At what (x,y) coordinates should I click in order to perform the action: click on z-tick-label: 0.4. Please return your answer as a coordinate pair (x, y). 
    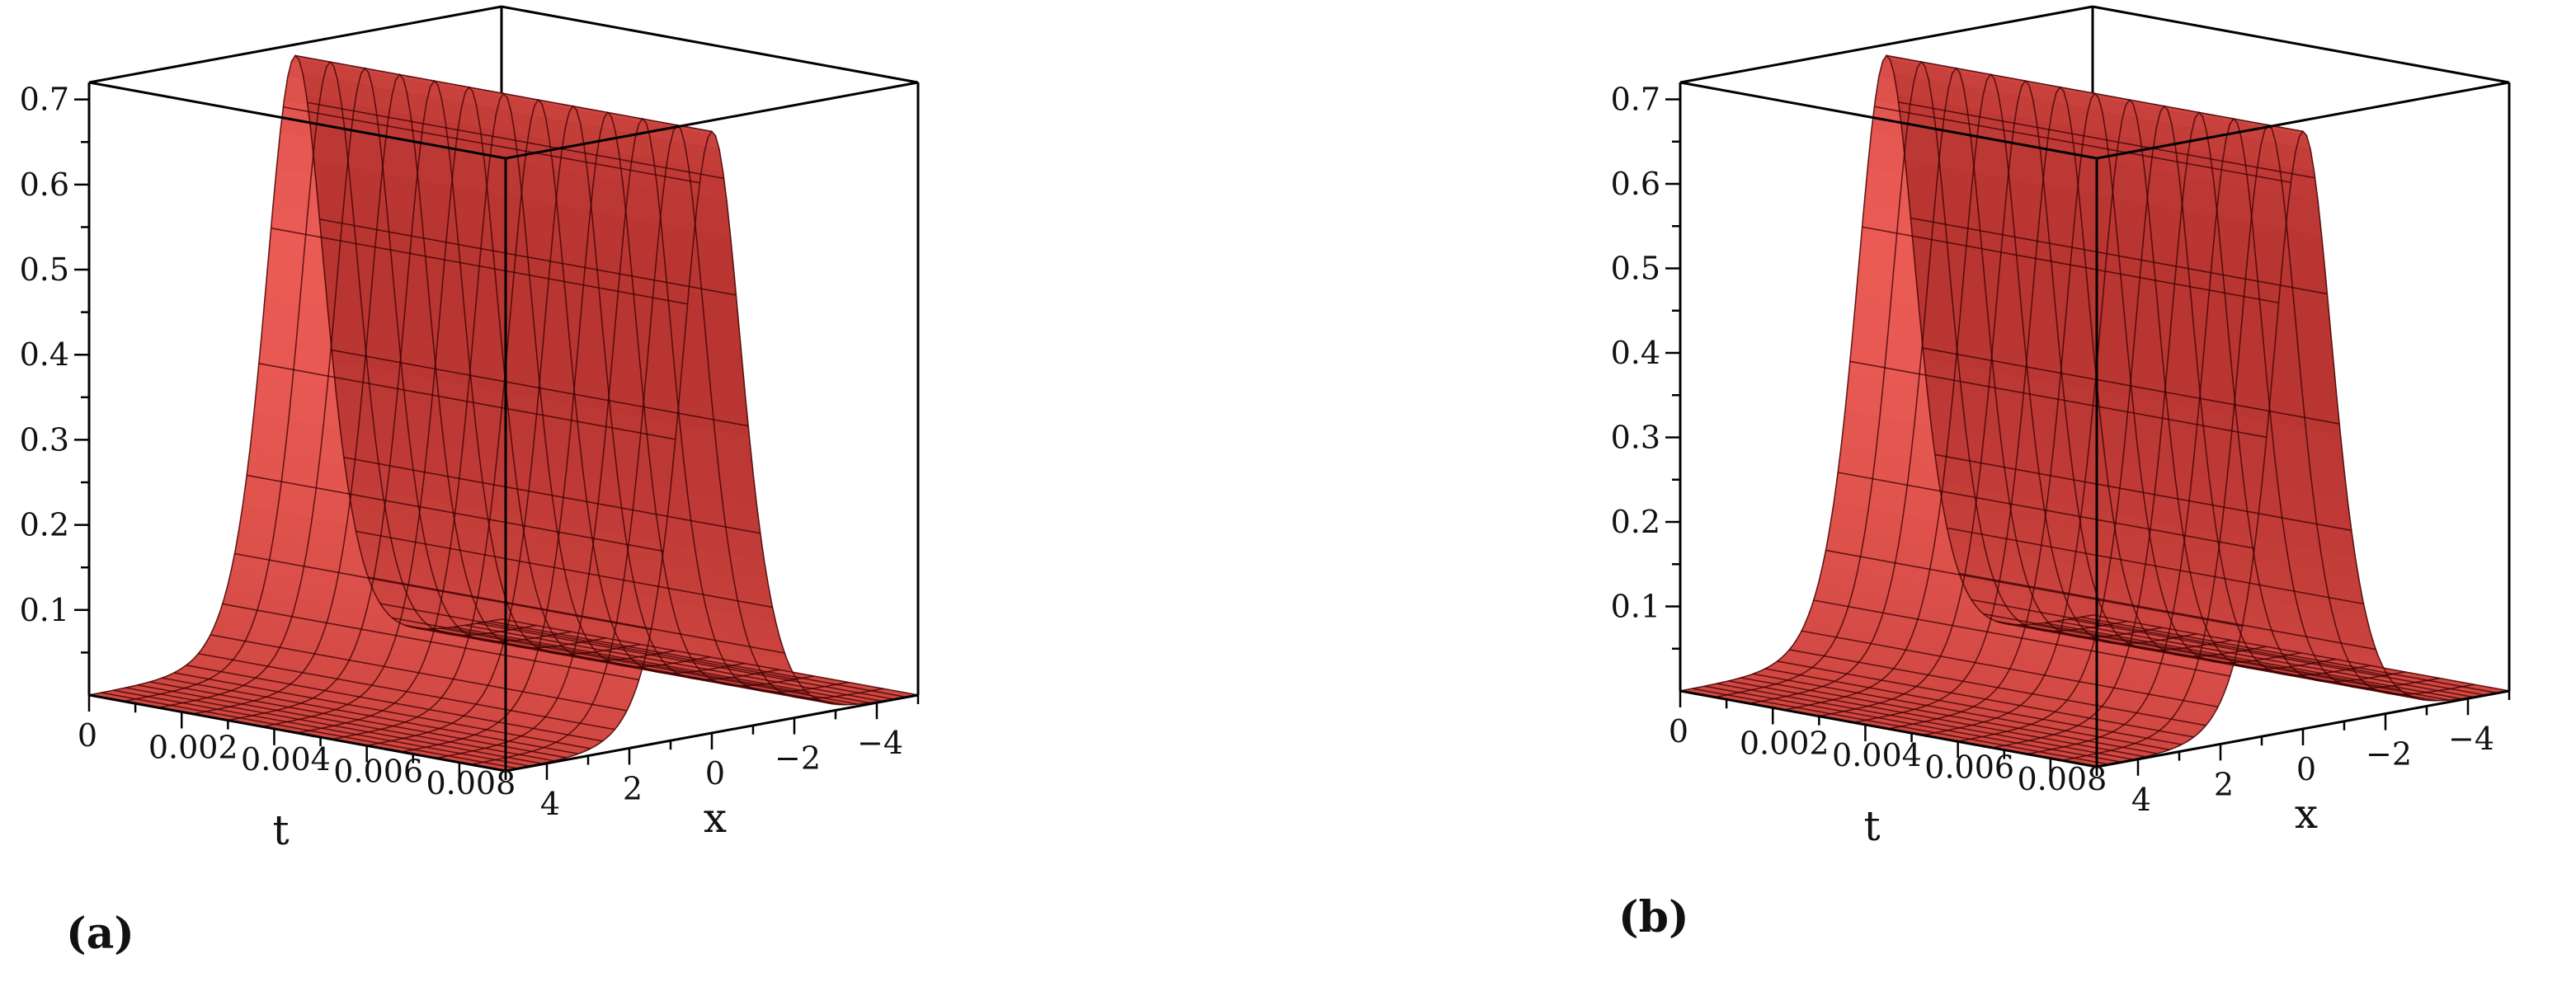
    Looking at the image, I should click on (44, 354).